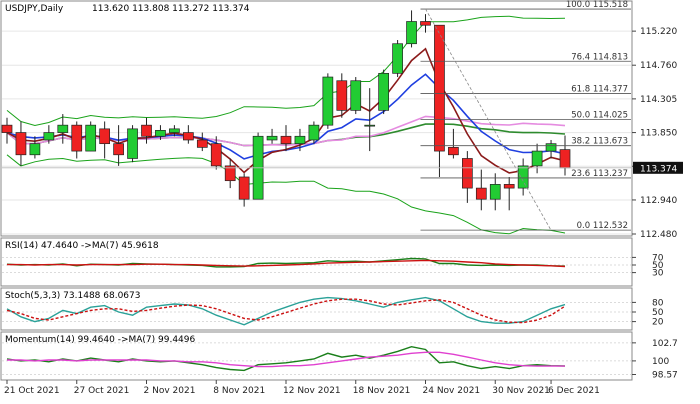  I want to click on ytick-label-2: 114.305, so click(658, 100).